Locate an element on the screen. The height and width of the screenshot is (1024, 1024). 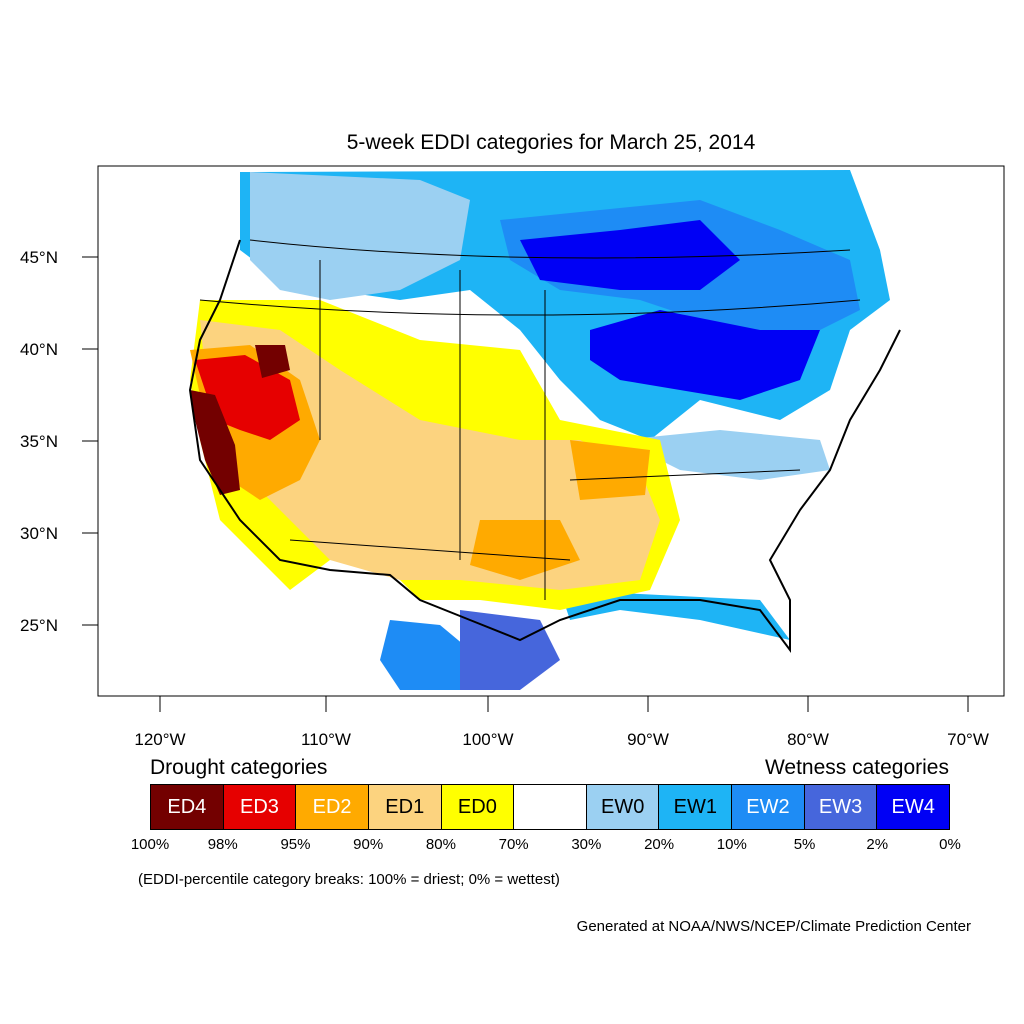
lat-label: 40°N is located at coordinates (39, 349).